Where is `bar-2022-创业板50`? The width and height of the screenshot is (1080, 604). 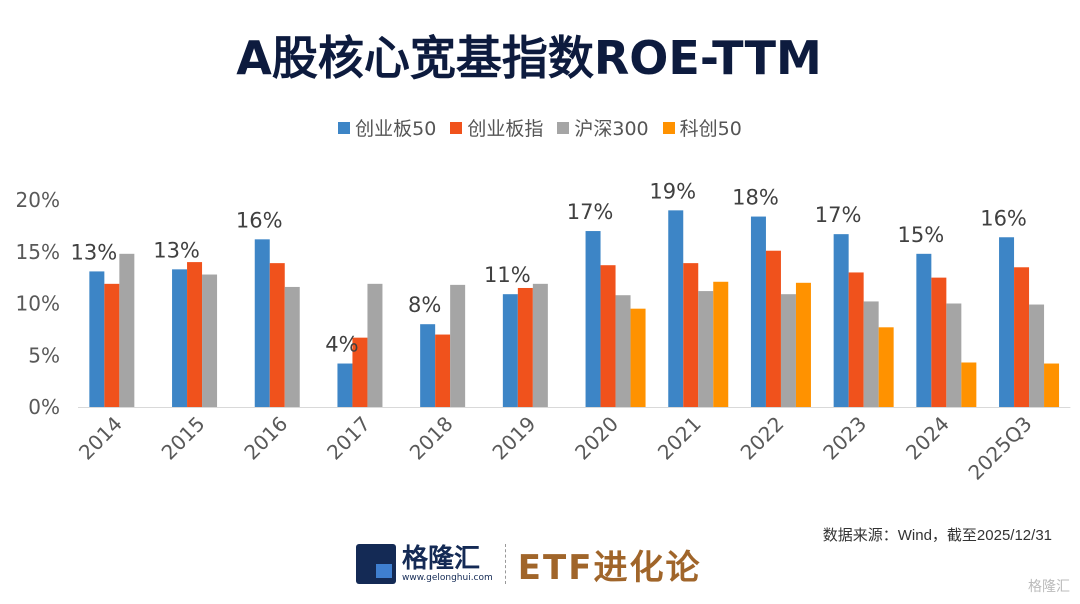 bar-2022-创业板50 is located at coordinates (758, 311).